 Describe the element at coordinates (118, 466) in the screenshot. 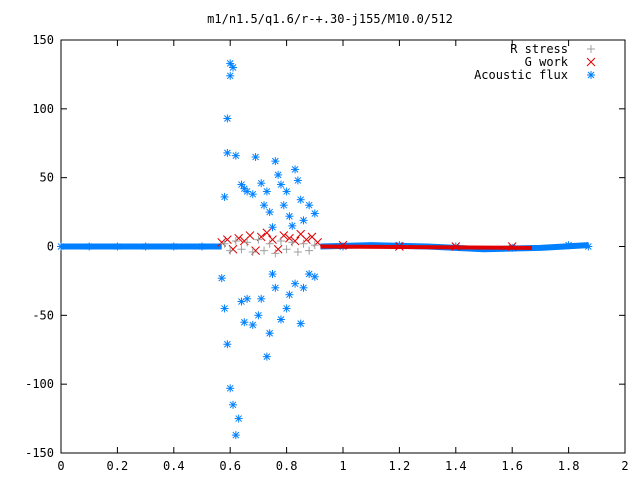

I see `x-tick-label: 0.2` at that location.